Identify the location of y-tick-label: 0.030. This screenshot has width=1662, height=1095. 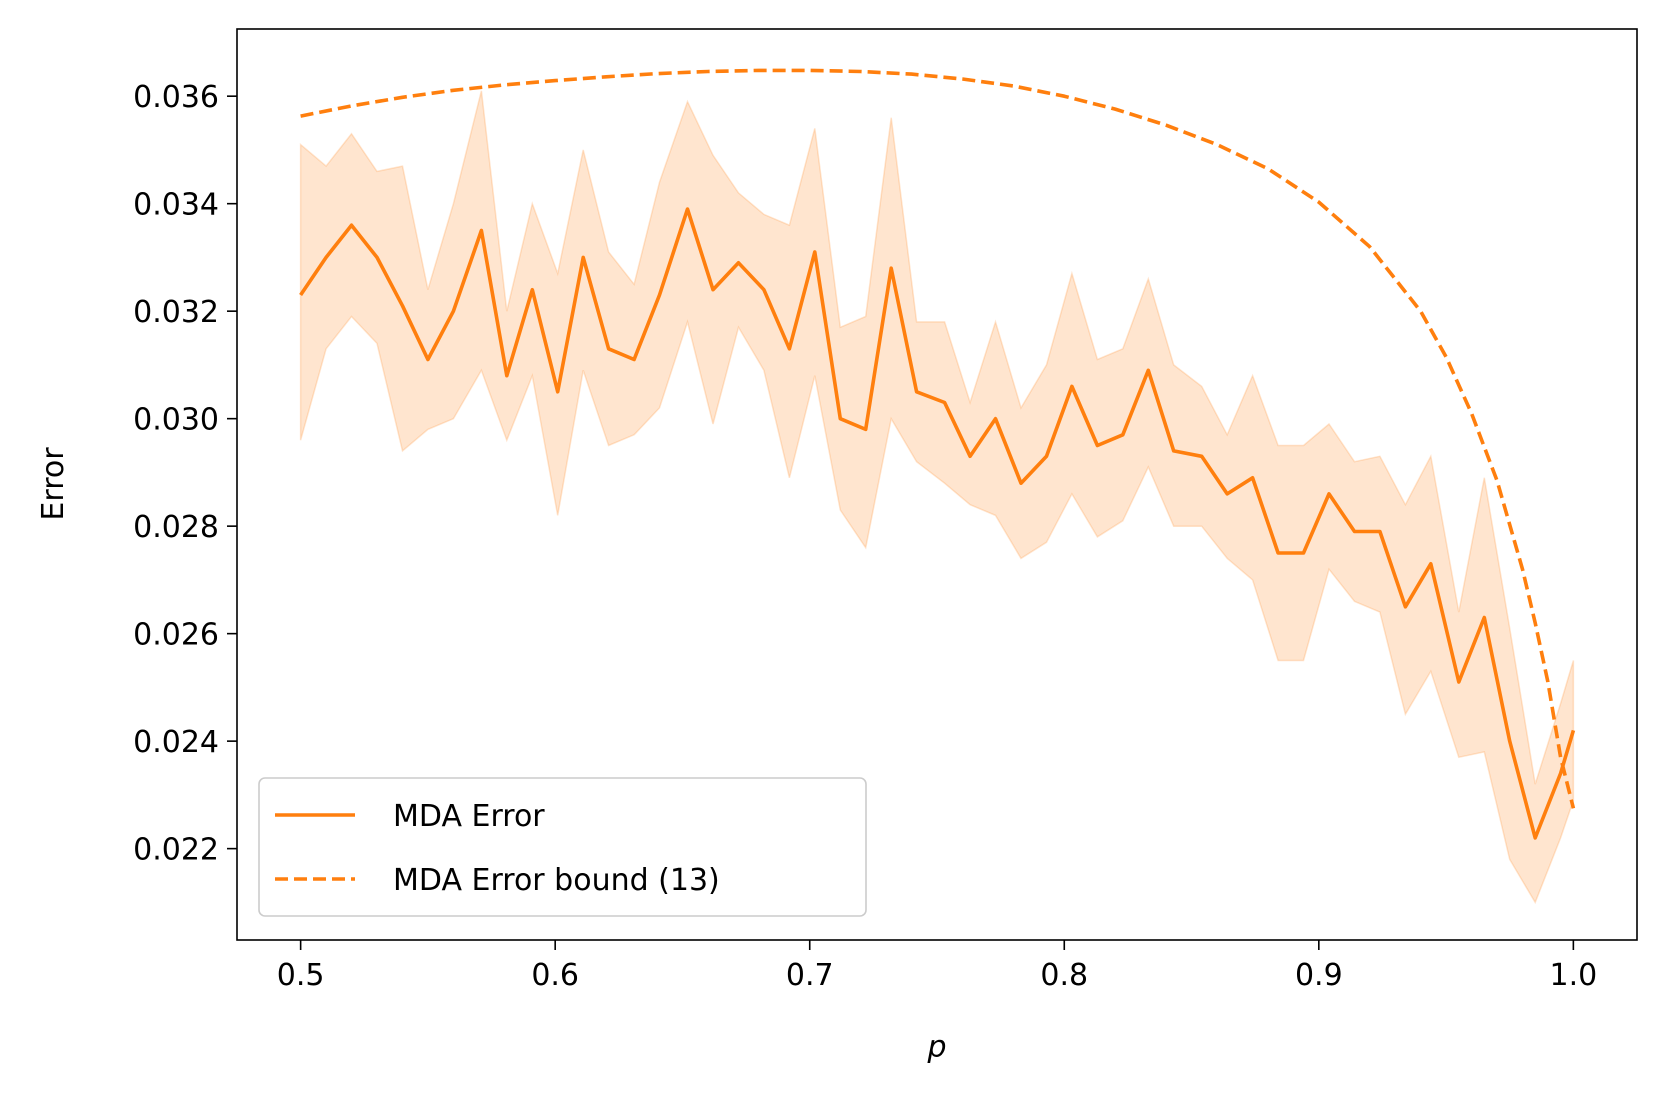
(176, 420).